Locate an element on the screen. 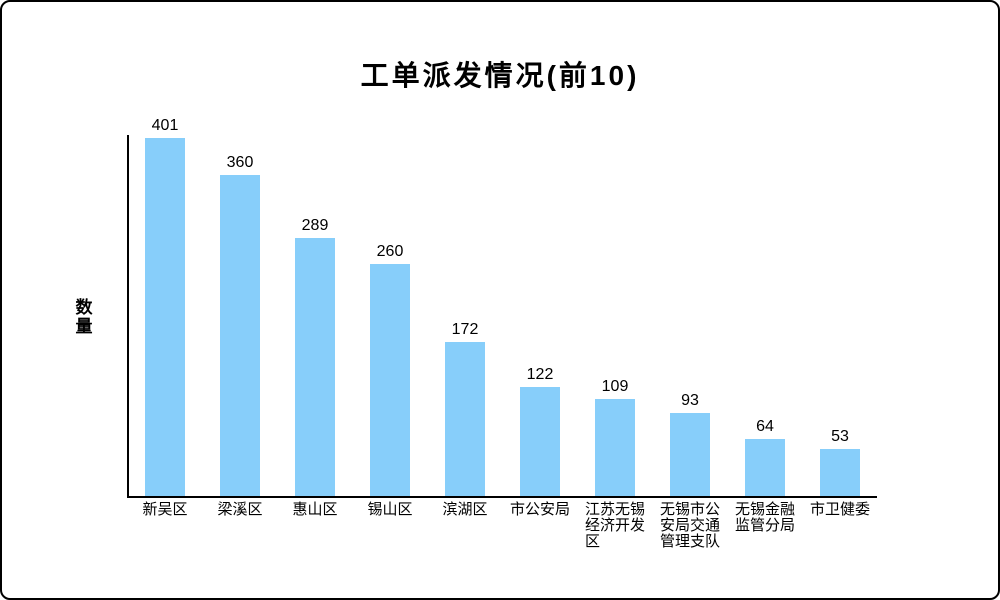 The width and height of the screenshot is (1000, 600). x-tick-label: 无锡市公 安局交通 管理支队 is located at coordinates (690, 525).